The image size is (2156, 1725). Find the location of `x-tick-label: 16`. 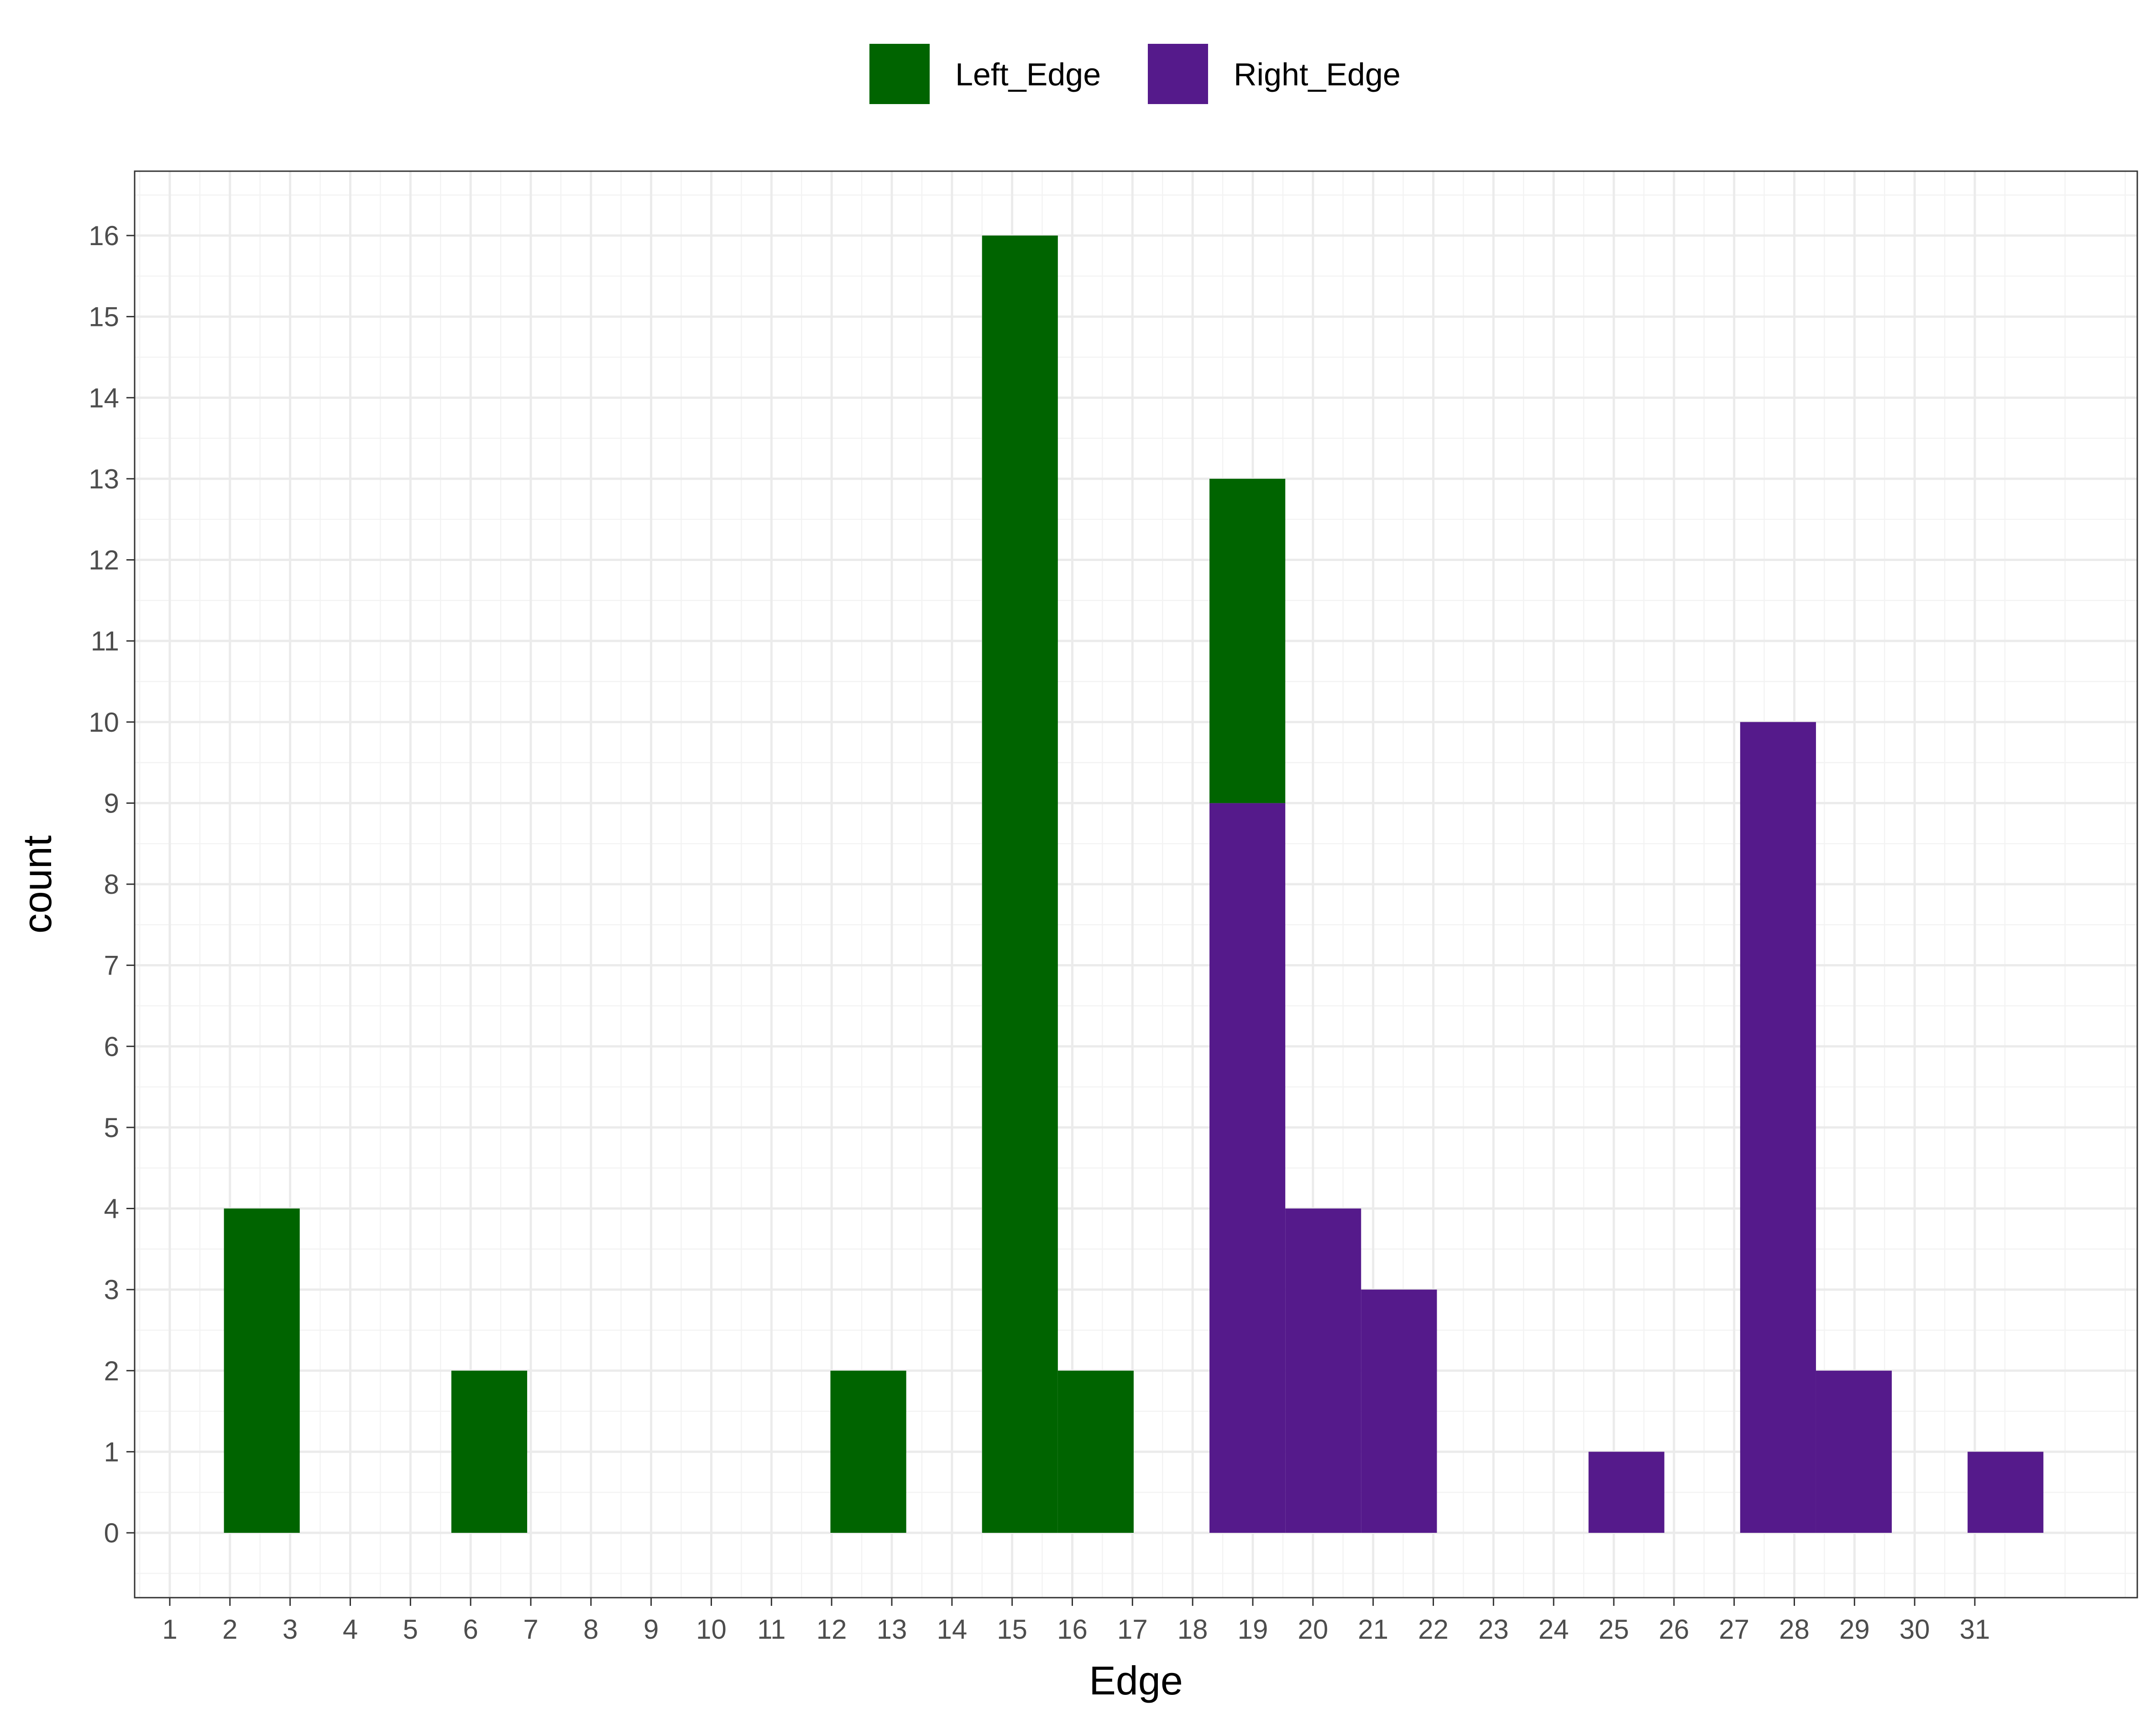

x-tick-label: 16 is located at coordinates (1072, 1629).